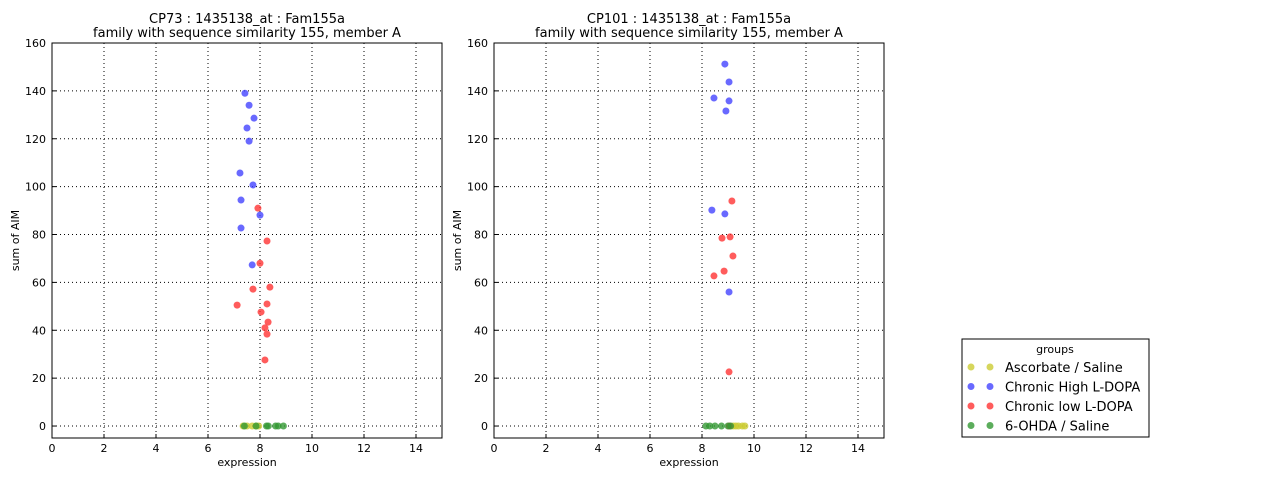  I want to click on chart-title: CP73 : 1435138_at : Fam155a, so click(247, 19).